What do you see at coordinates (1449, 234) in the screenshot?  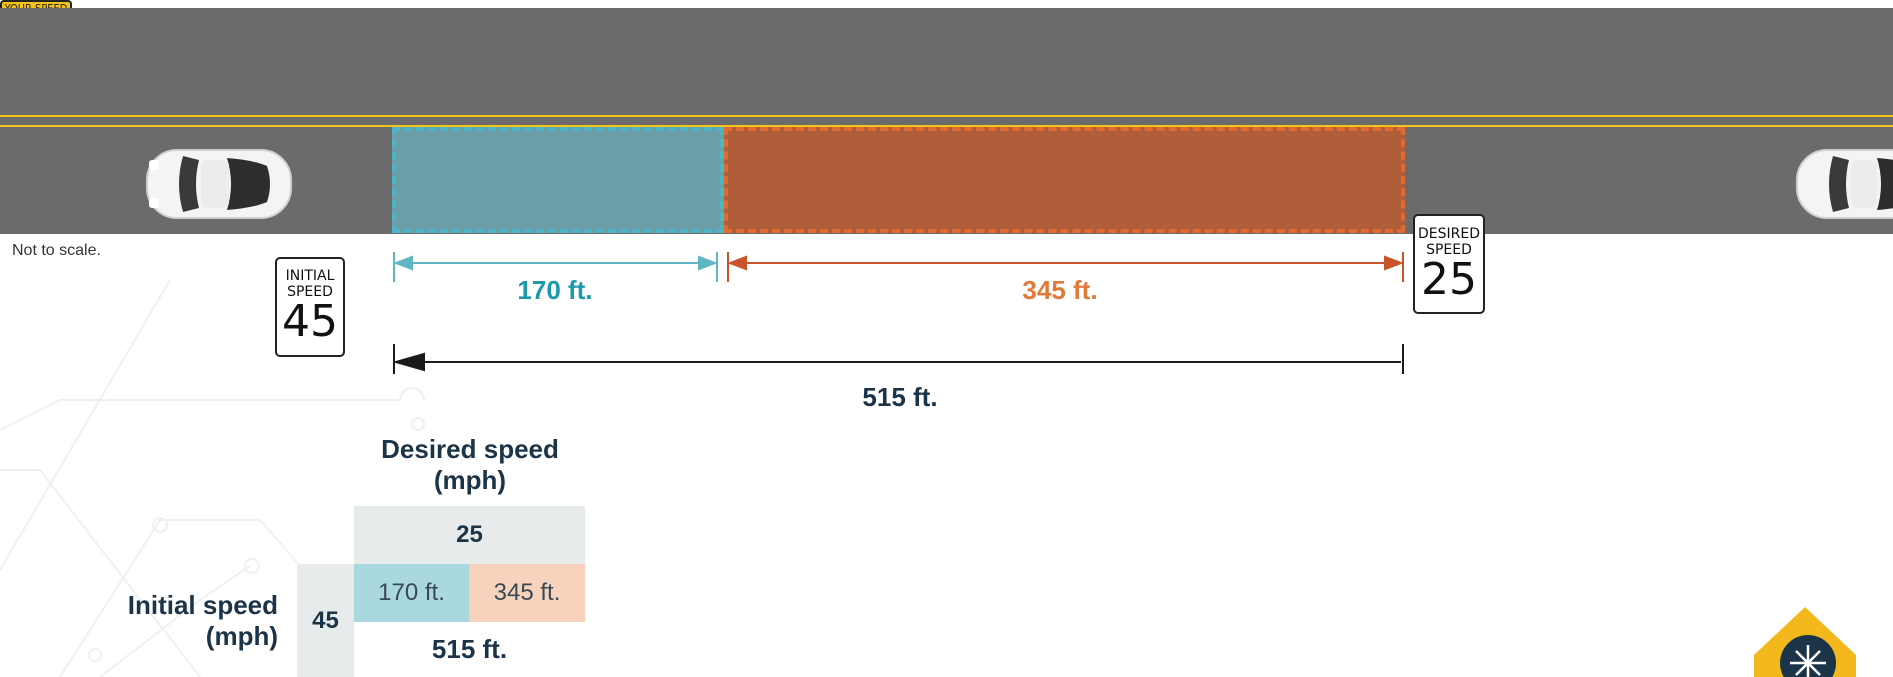 I see `desired-sign-line1: DESIRED` at bounding box center [1449, 234].